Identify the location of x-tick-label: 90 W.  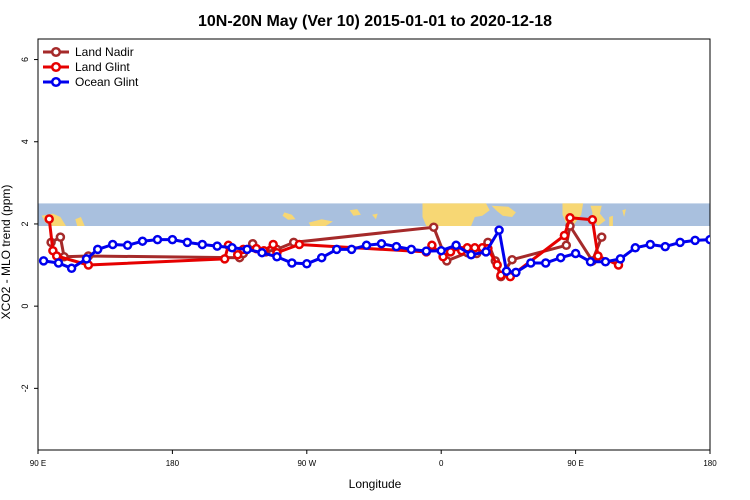
(306, 463).